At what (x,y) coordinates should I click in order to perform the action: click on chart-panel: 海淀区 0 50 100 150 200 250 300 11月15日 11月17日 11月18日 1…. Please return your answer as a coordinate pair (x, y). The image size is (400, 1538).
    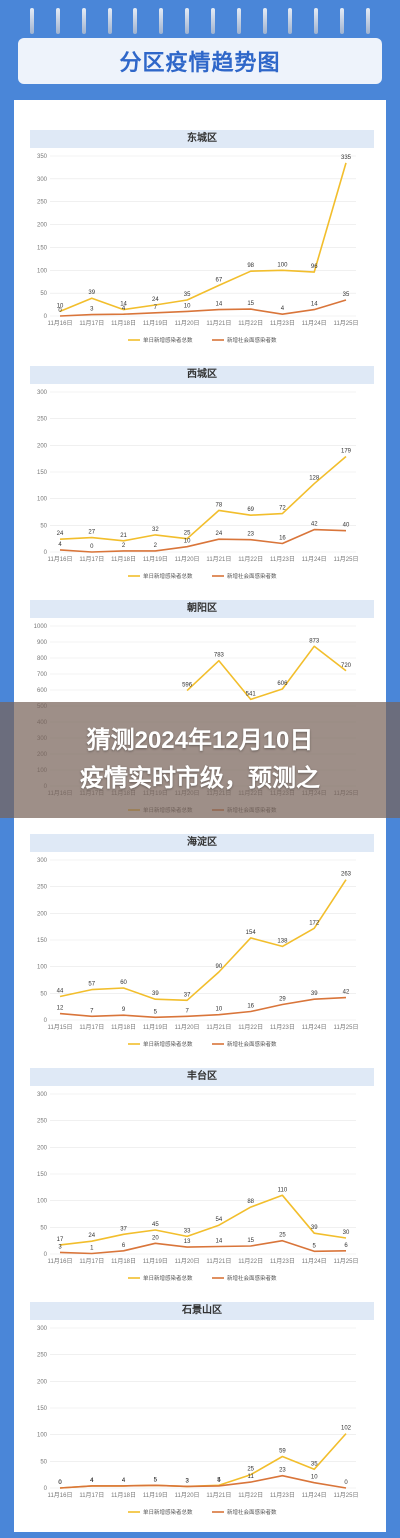
    Looking at the image, I should click on (202, 952).